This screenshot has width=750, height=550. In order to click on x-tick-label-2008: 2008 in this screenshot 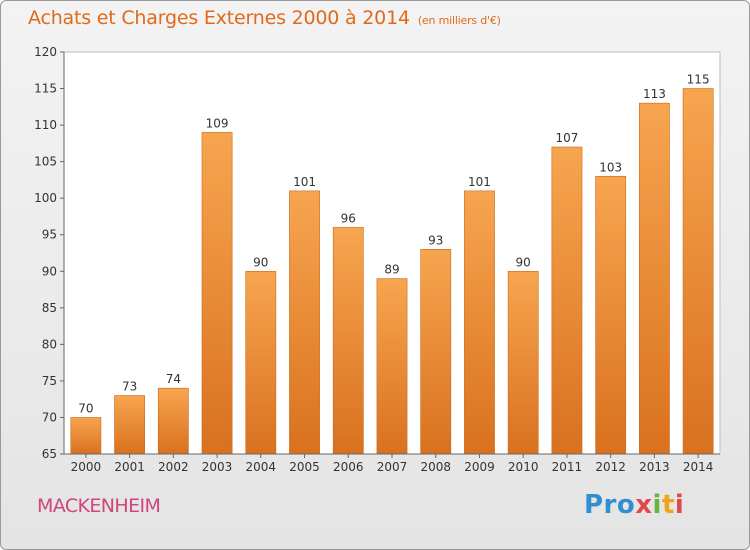, I will do `click(435, 467)`.